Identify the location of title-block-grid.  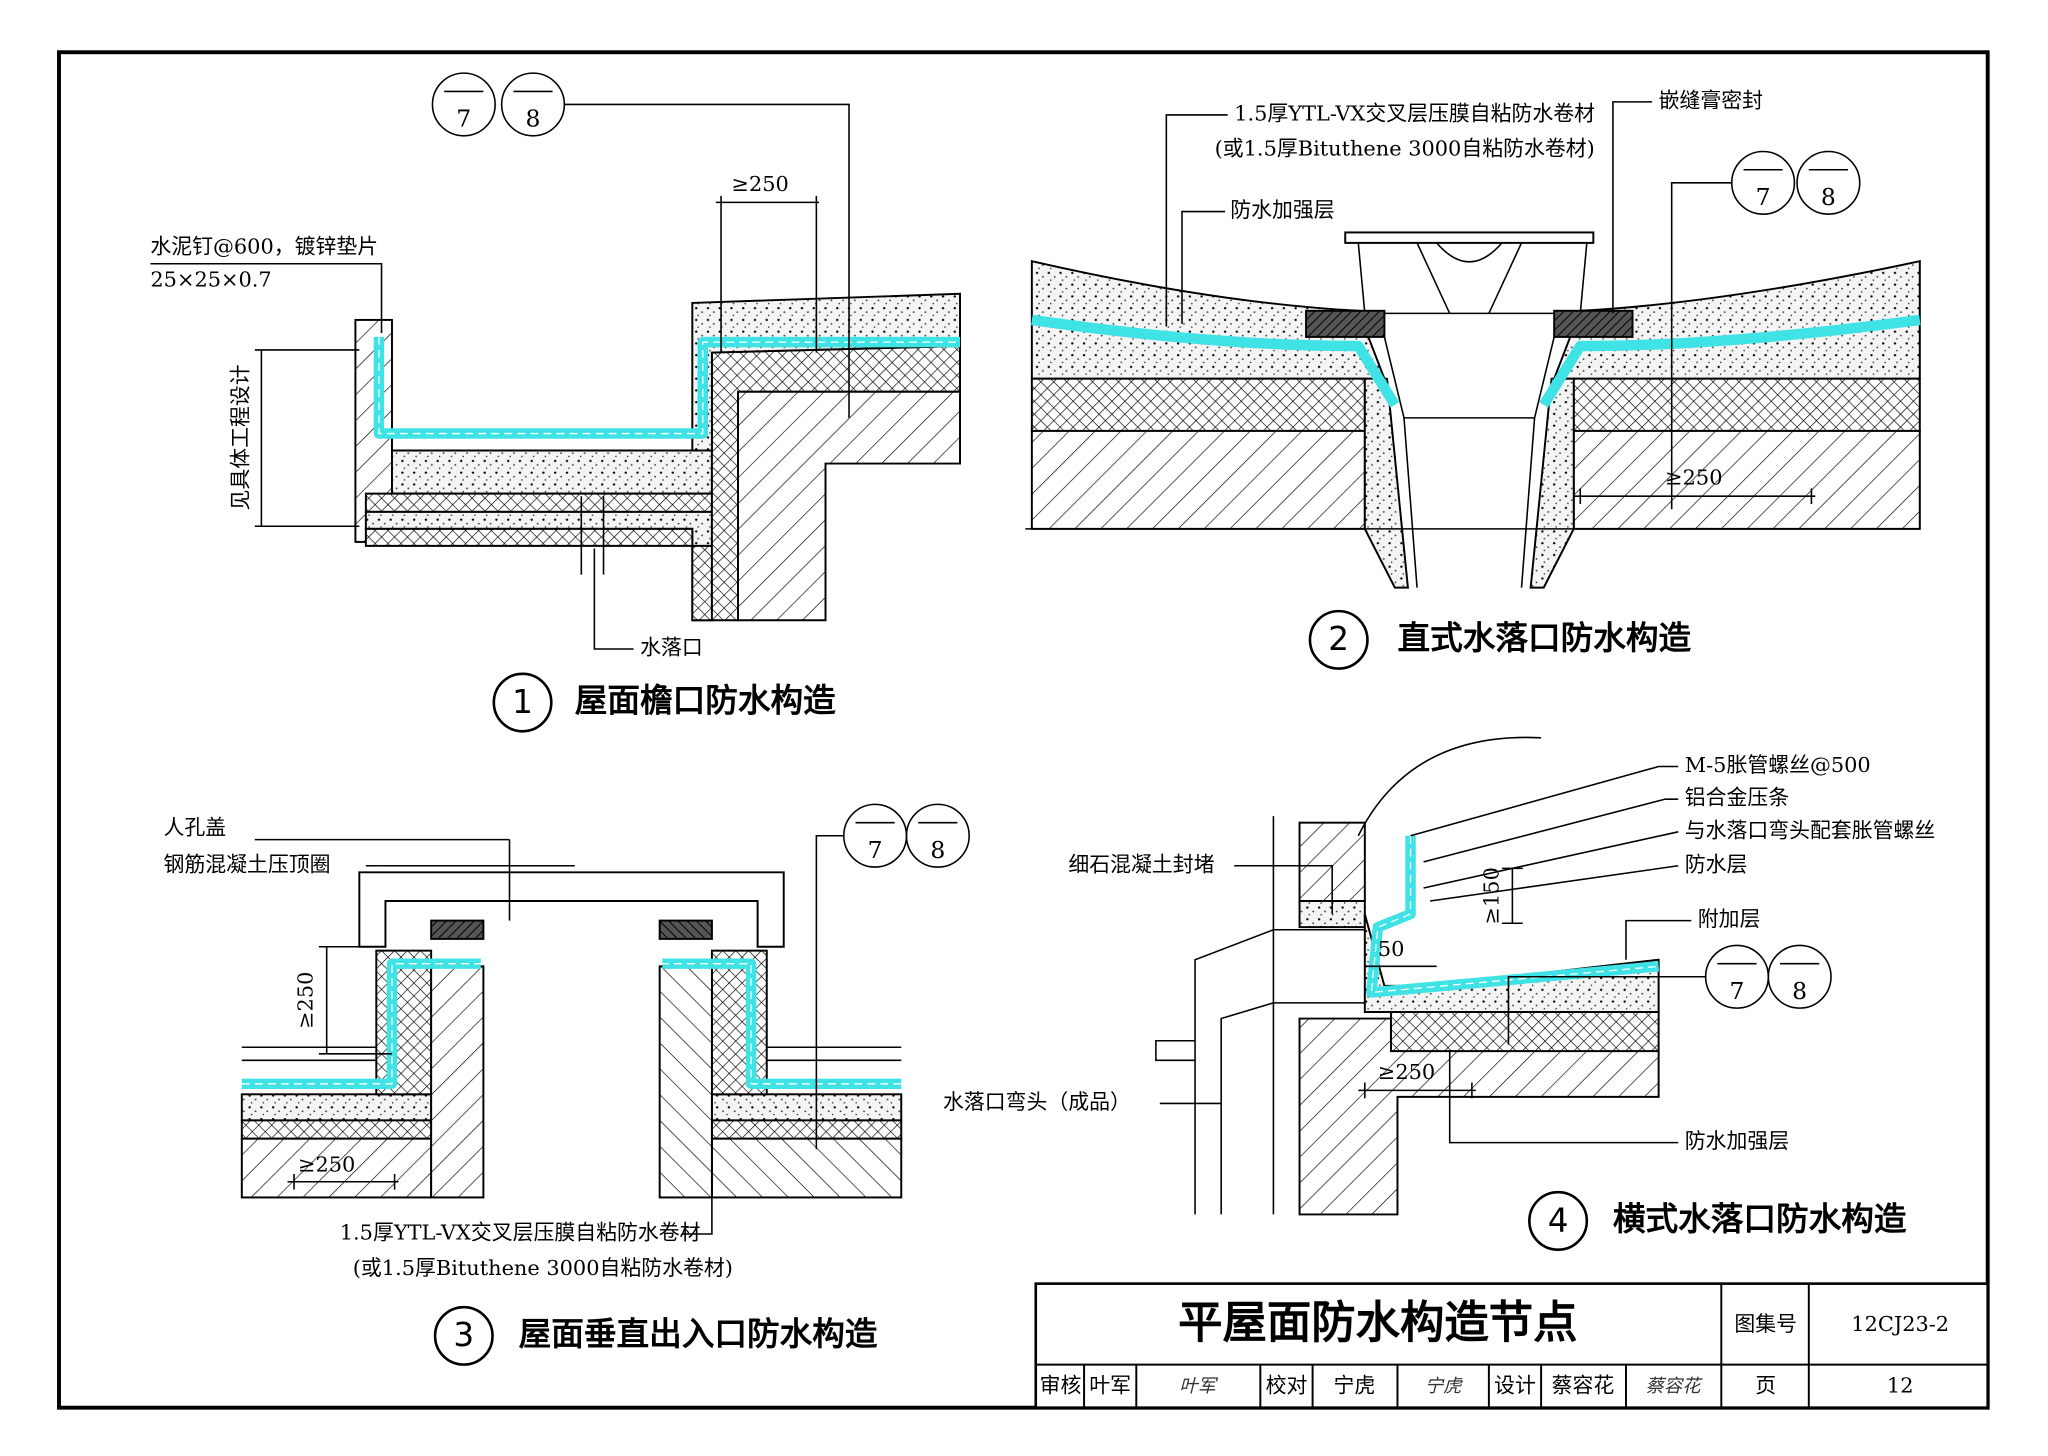
(1511, 1345).